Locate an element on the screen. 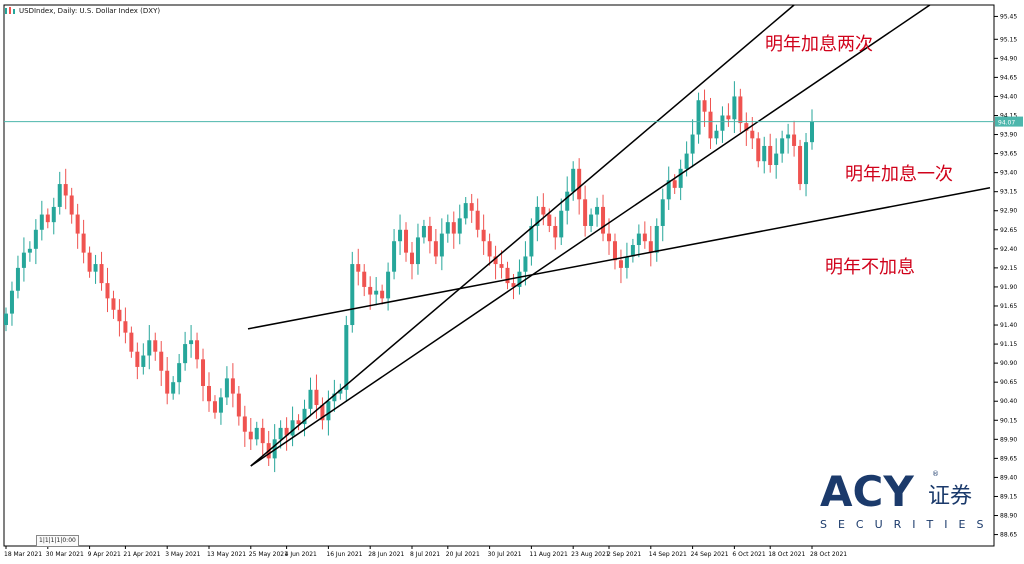  y-tick-label: 93.90 is located at coordinates (1008, 135).